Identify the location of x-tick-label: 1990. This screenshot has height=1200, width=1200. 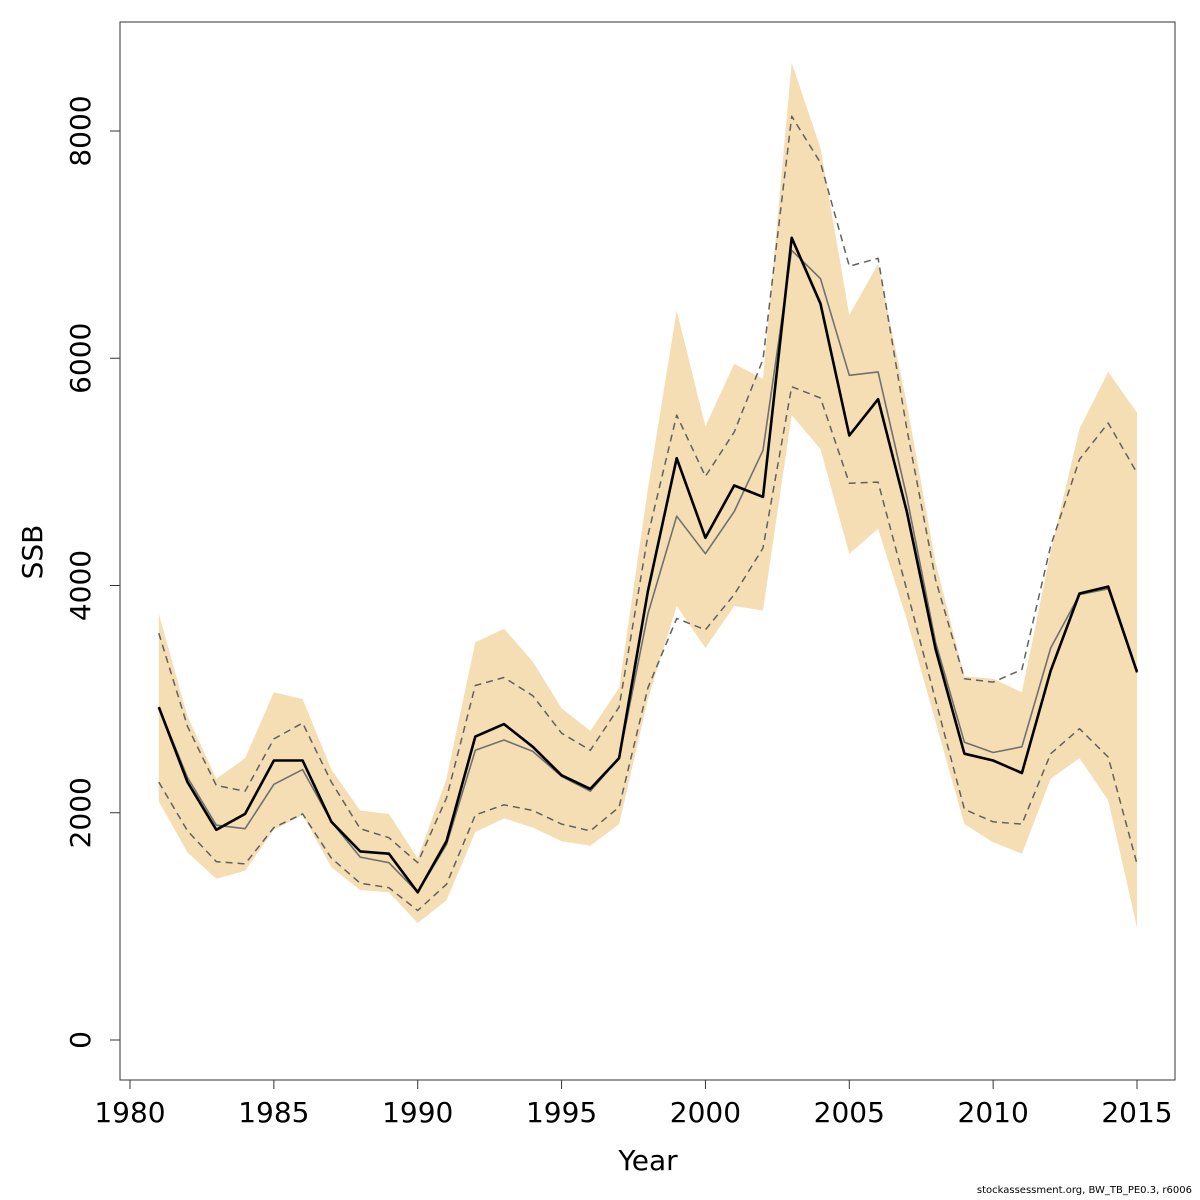
(417, 1112).